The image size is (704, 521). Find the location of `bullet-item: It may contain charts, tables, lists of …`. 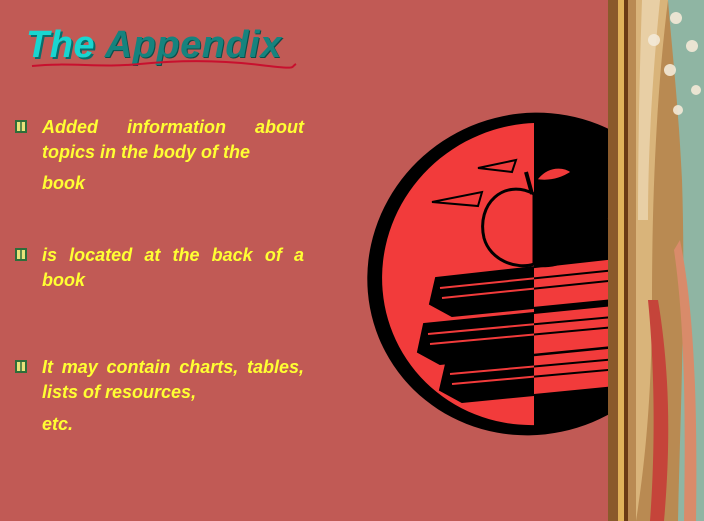

bullet-item: It may contain charts, tables, lists of … is located at coordinates (159, 396).